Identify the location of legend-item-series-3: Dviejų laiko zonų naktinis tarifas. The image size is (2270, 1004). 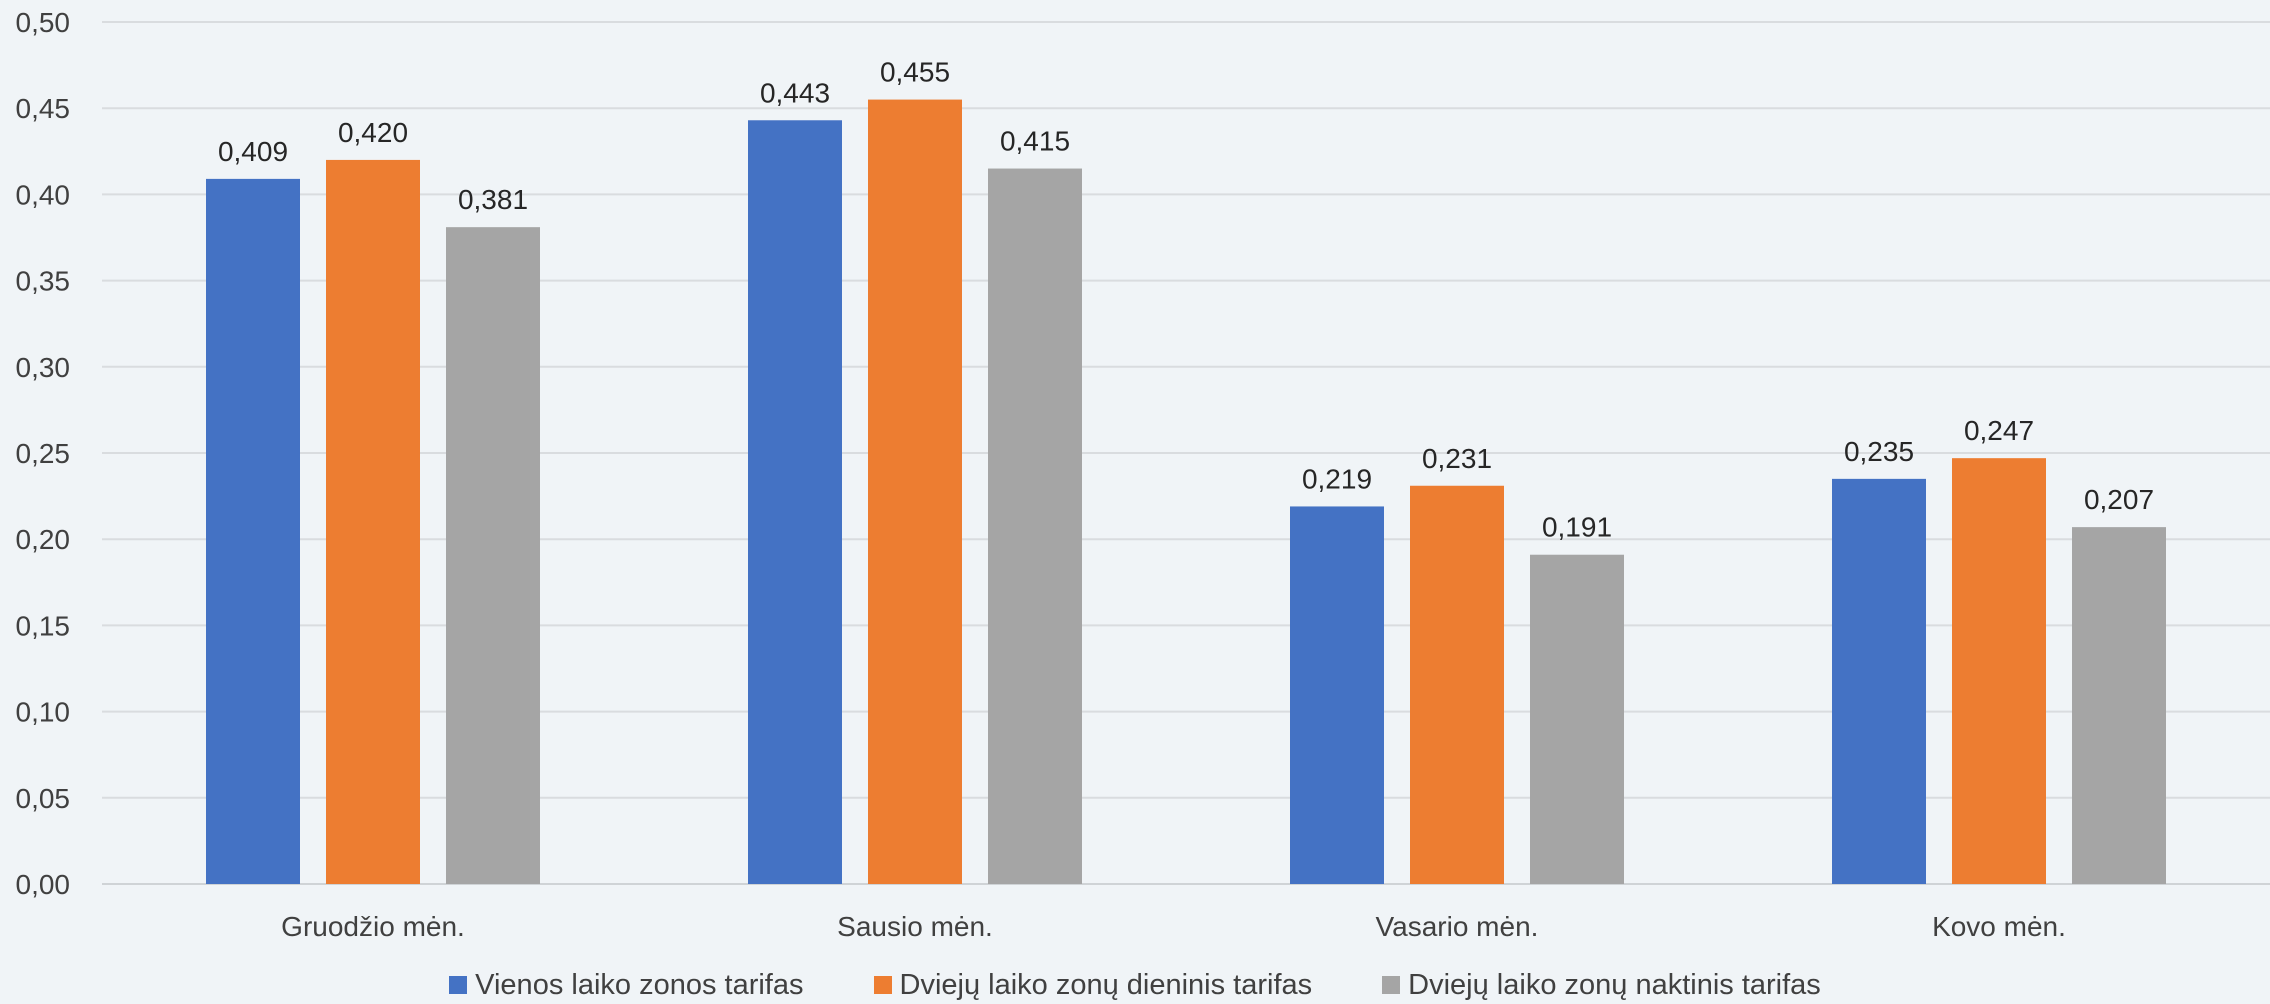
(1601, 985).